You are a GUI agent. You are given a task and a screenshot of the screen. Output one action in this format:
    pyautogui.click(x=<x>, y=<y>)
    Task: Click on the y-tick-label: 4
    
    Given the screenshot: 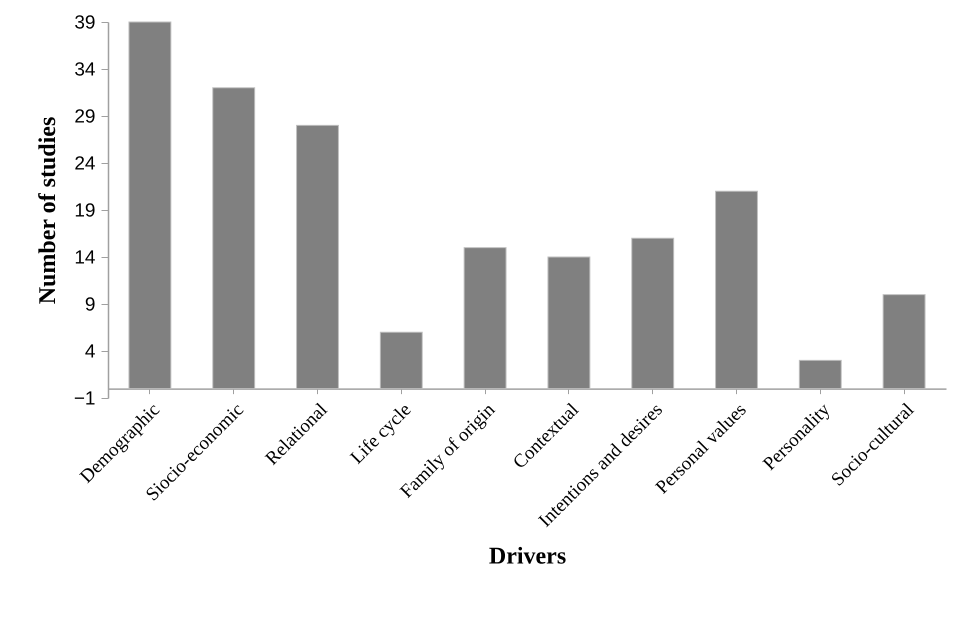 What is the action you would take?
    pyautogui.click(x=90, y=352)
    